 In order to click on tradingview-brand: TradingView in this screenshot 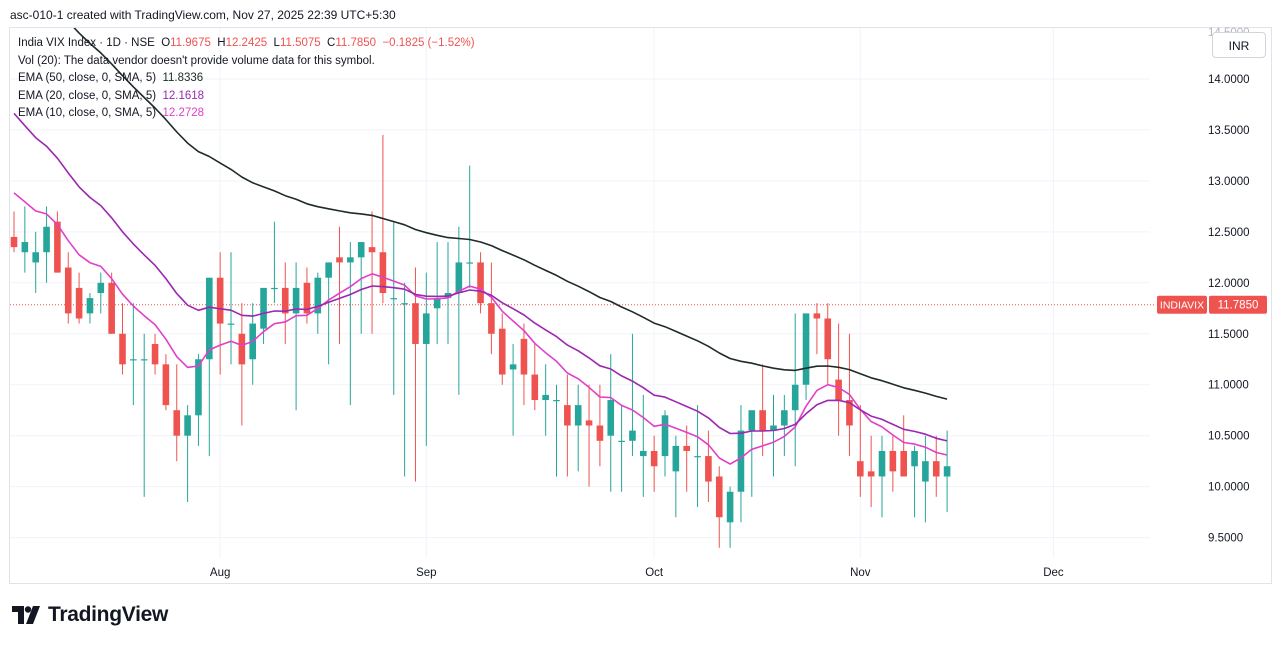, I will do `click(90, 615)`.